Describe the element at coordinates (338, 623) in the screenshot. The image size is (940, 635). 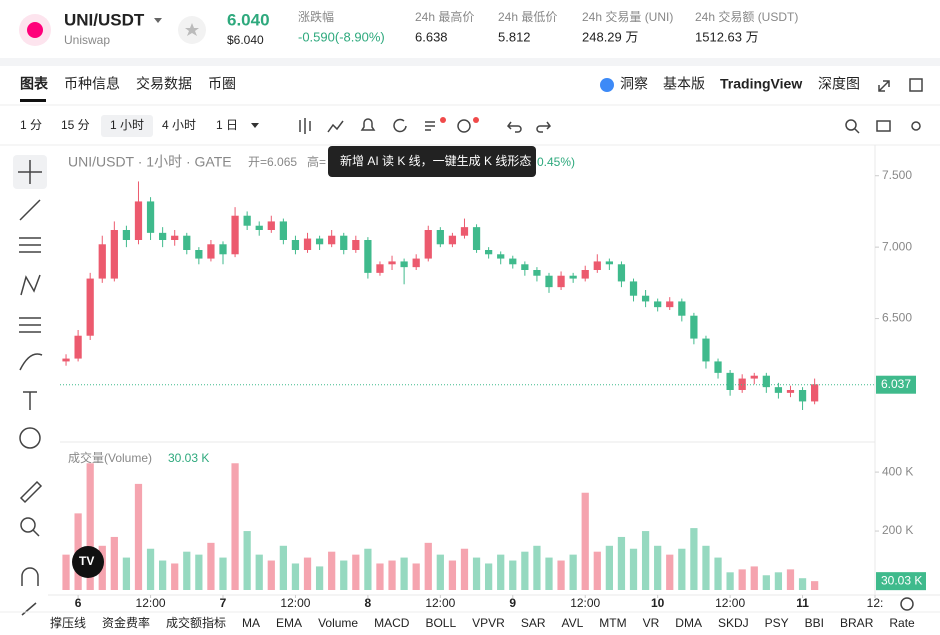
I see `indicator: Volume` at that location.